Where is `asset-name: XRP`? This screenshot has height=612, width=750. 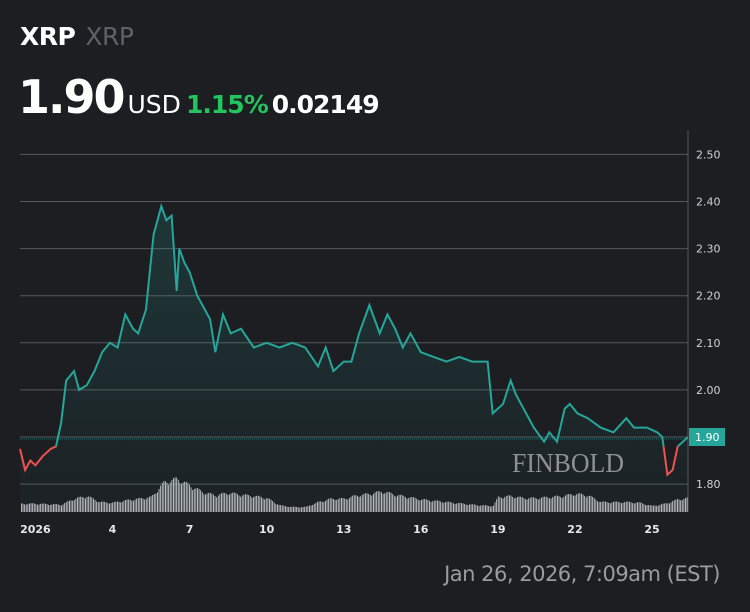
asset-name: XRP is located at coordinates (109, 36).